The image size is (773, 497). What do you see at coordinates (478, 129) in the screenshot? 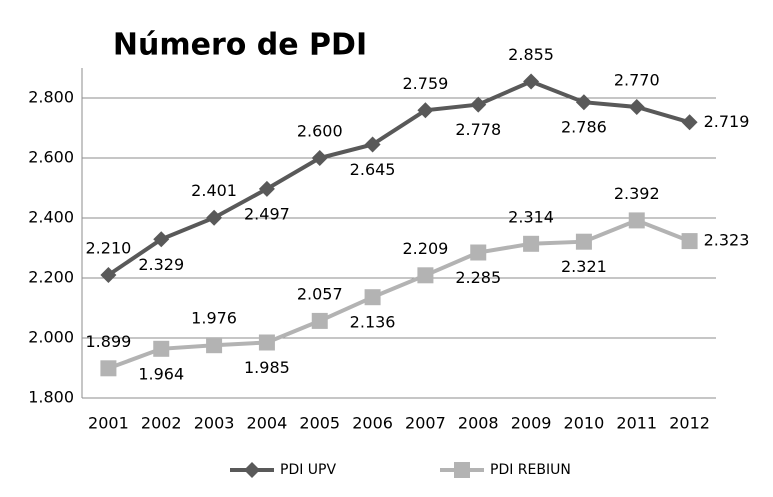
I see `data-label: 2.778` at bounding box center [478, 129].